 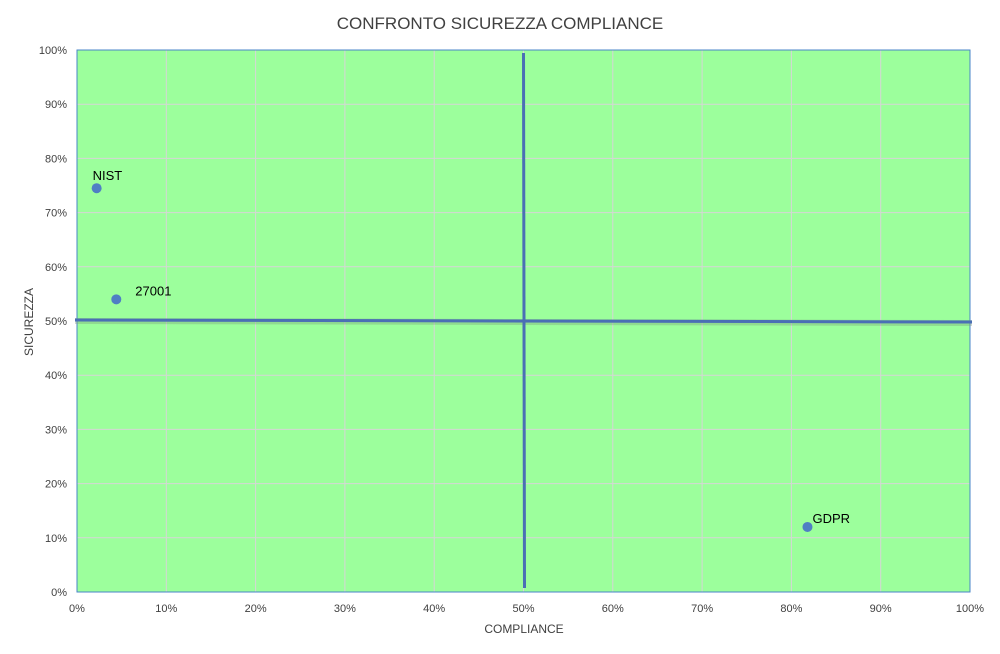 What do you see at coordinates (831, 518) in the screenshot?
I see `data-label: GDPR` at bounding box center [831, 518].